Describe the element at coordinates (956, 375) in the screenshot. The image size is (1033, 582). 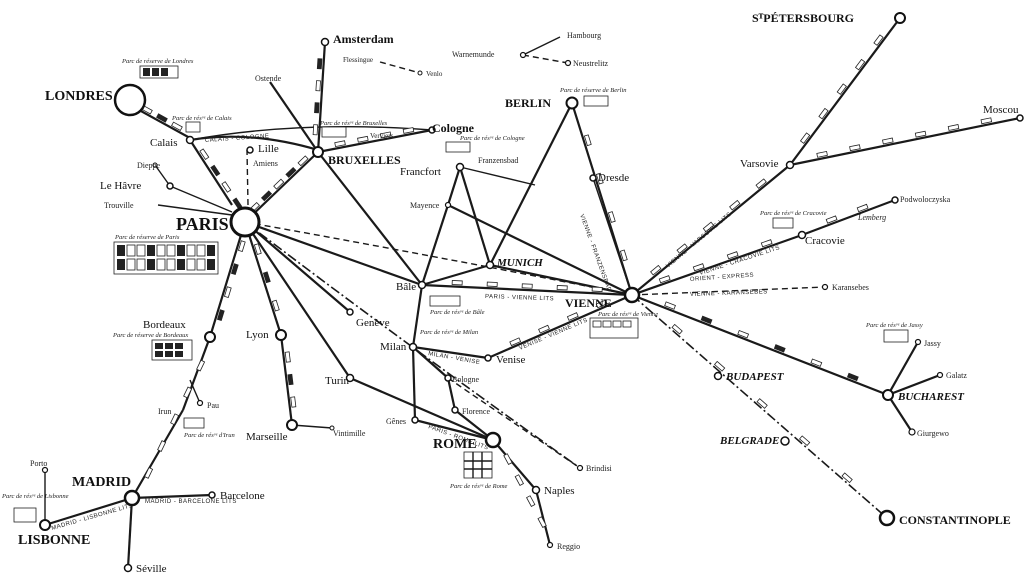
I see `city-label-galatz: Galatz` at that location.